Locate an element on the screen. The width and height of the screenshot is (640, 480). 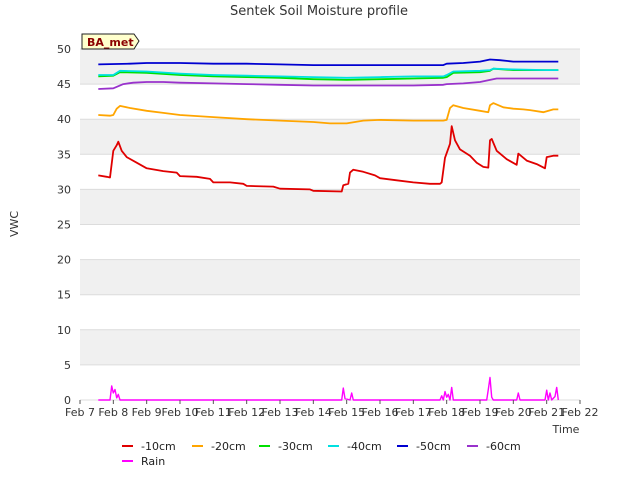
series-line-20cm is located at coordinates (328, 113).